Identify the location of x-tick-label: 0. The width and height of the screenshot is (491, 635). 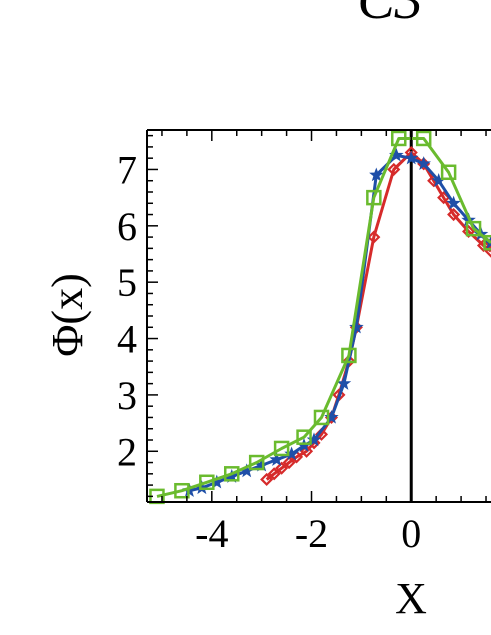
(411, 533).